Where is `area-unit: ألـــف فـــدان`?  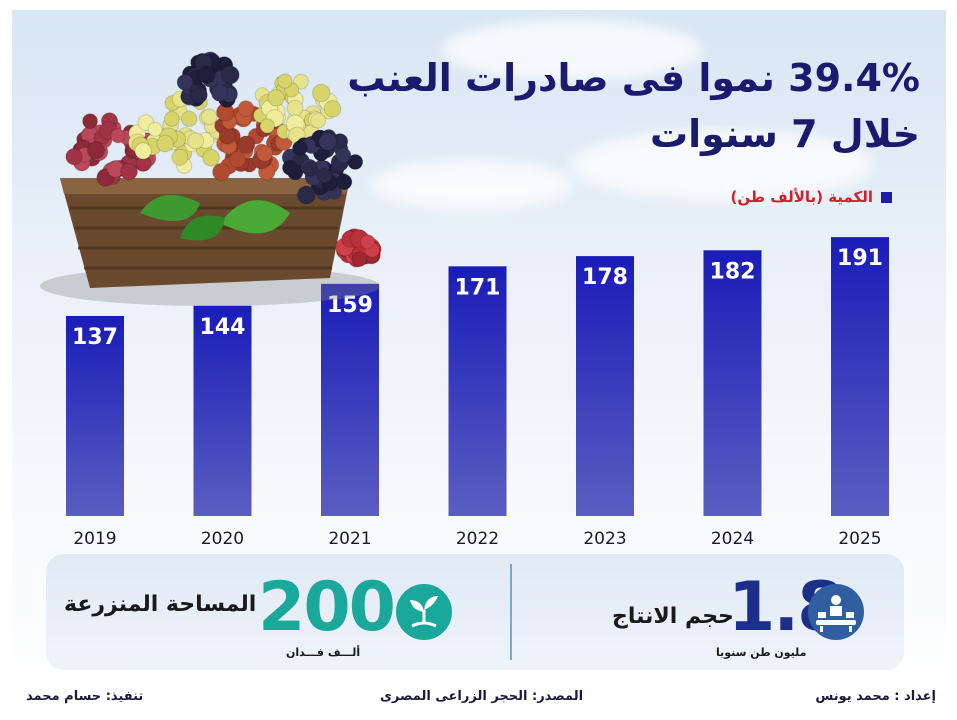 area-unit: ألـــف فـــدان is located at coordinates (323, 652).